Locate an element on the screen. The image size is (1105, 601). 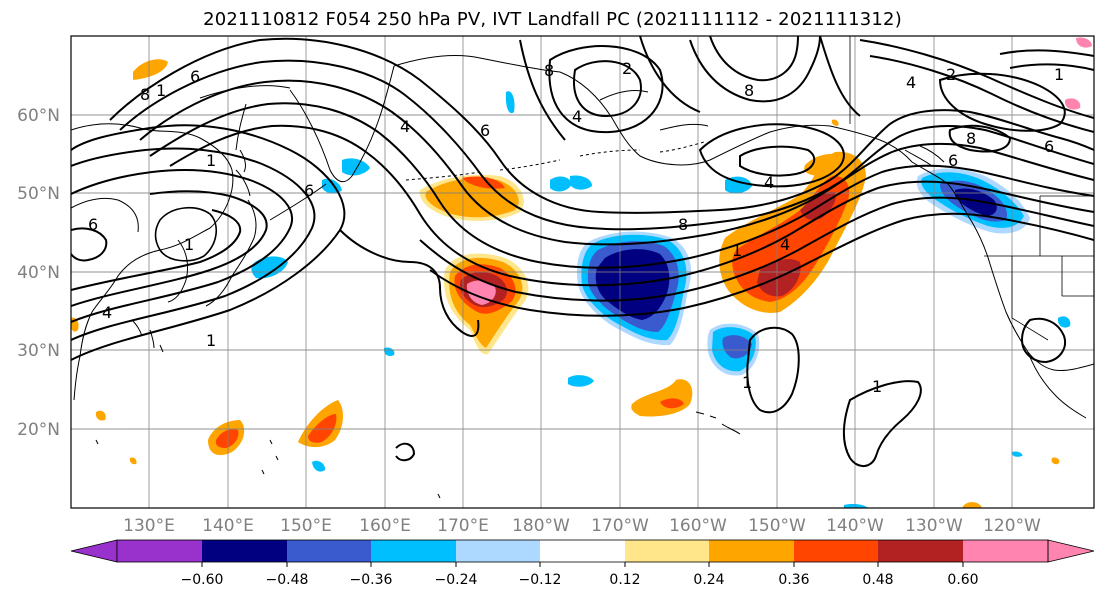
lon-label: 170°E is located at coordinates (463, 526).